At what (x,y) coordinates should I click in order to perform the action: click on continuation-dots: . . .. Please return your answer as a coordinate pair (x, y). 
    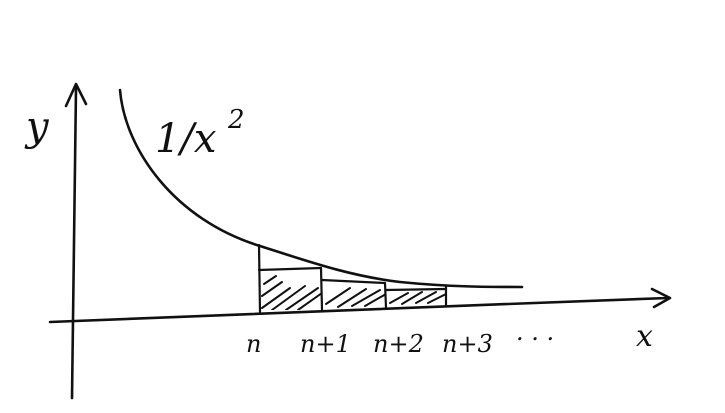
    Looking at the image, I should click on (535, 332).